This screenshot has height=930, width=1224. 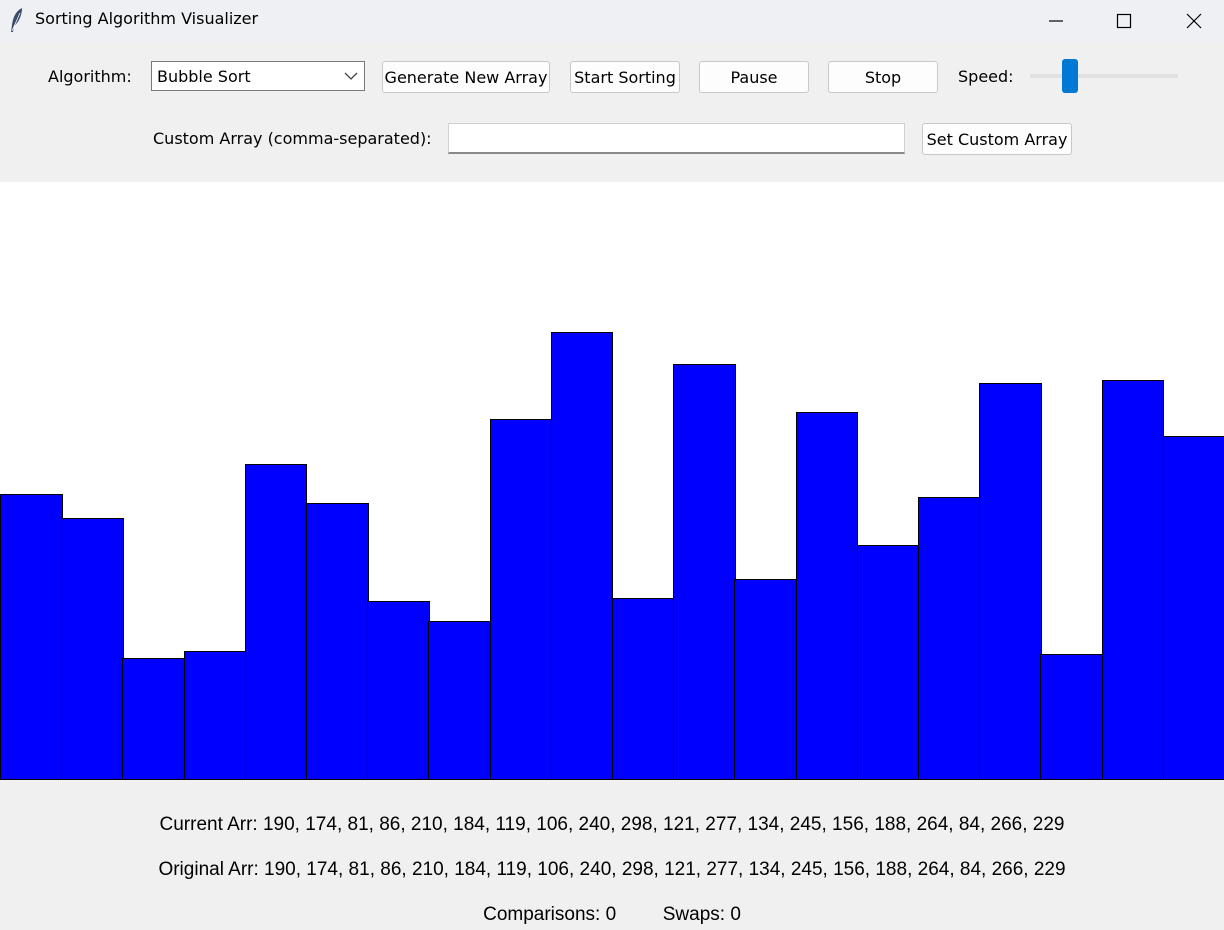 I want to click on swaps-text: Swaps: 0, so click(x=701, y=914).